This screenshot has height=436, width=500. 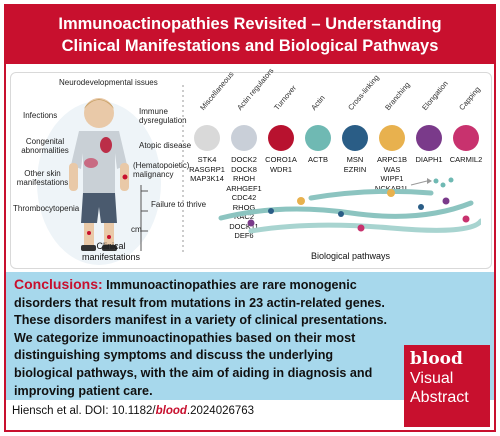 What do you see at coordinates (84, 411) in the screenshot?
I see `citation-authors-doi: Hiensch et al. DOI: 10.1182/` at bounding box center [84, 411].